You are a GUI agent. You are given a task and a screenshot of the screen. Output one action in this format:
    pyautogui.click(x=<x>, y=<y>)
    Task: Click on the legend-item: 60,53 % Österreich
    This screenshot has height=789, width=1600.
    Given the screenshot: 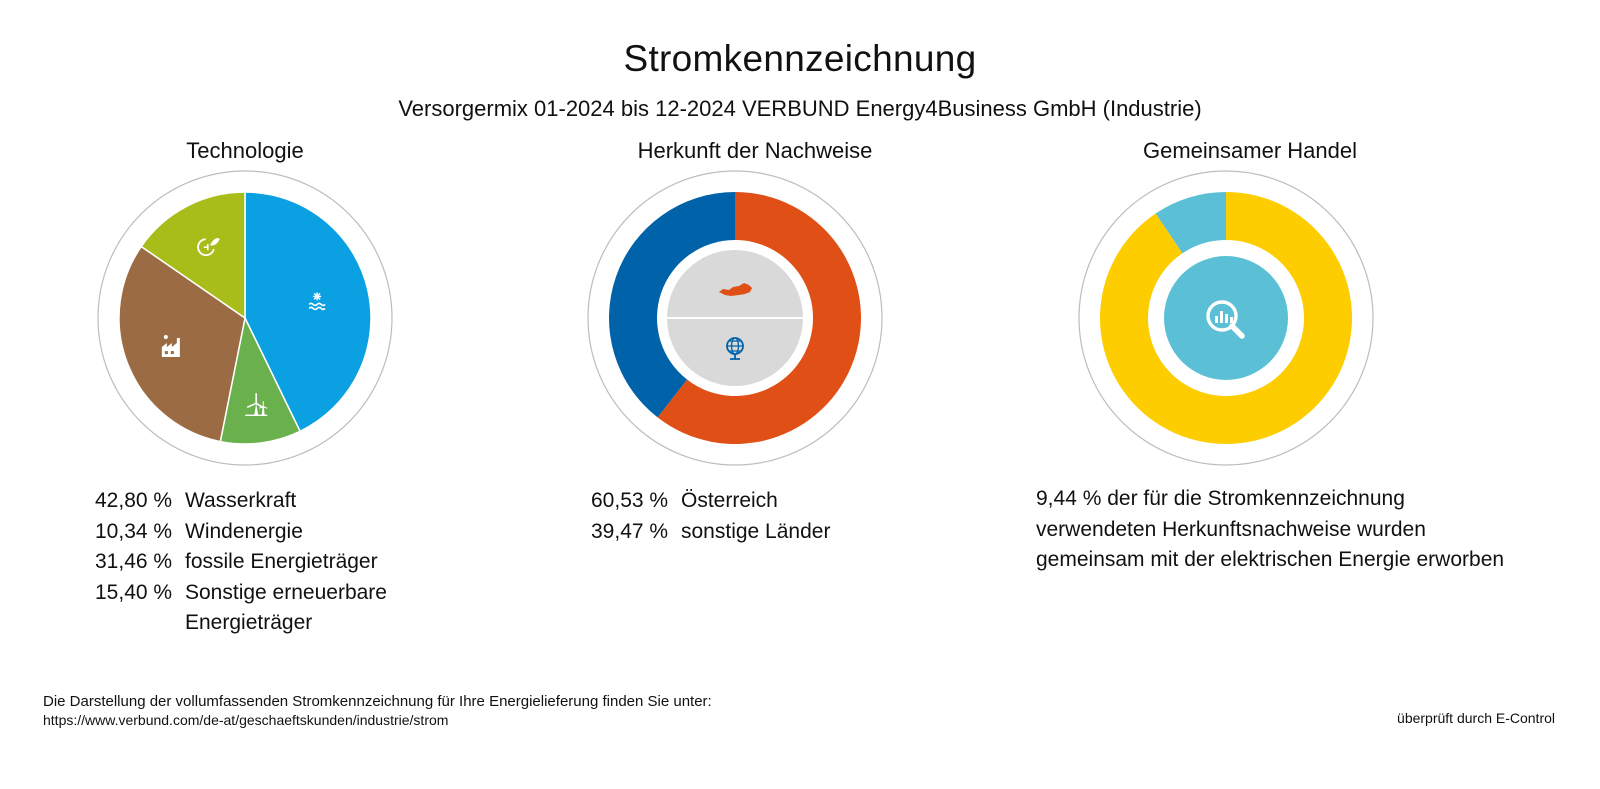 What is the action you would take?
    pyautogui.click(x=684, y=500)
    